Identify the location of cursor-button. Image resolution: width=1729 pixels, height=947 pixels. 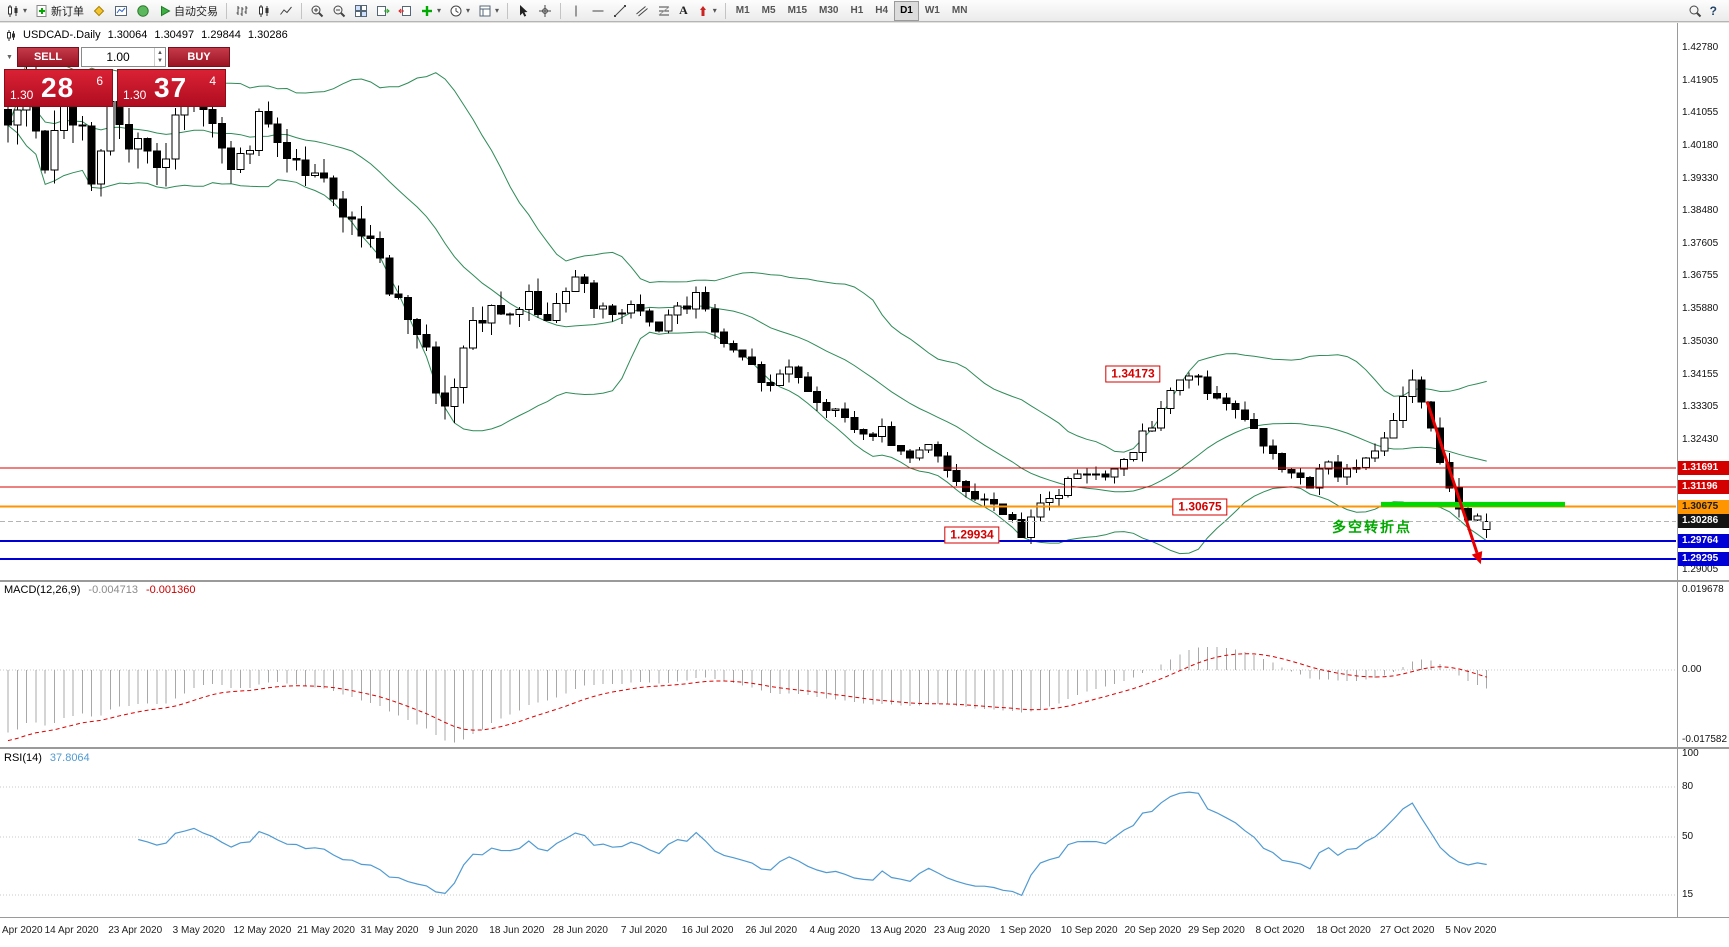
(523, 11).